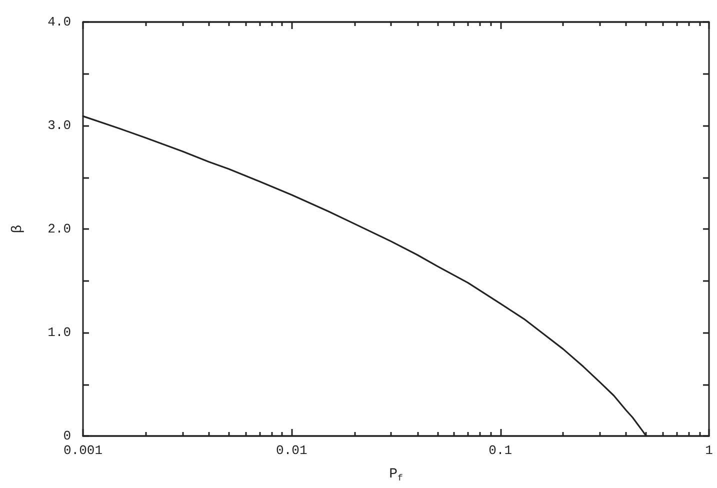 This screenshot has width=717, height=488. Describe the element at coordinates (709, 450) in the screenshot. I see `x-tick-label: 1` at that location.